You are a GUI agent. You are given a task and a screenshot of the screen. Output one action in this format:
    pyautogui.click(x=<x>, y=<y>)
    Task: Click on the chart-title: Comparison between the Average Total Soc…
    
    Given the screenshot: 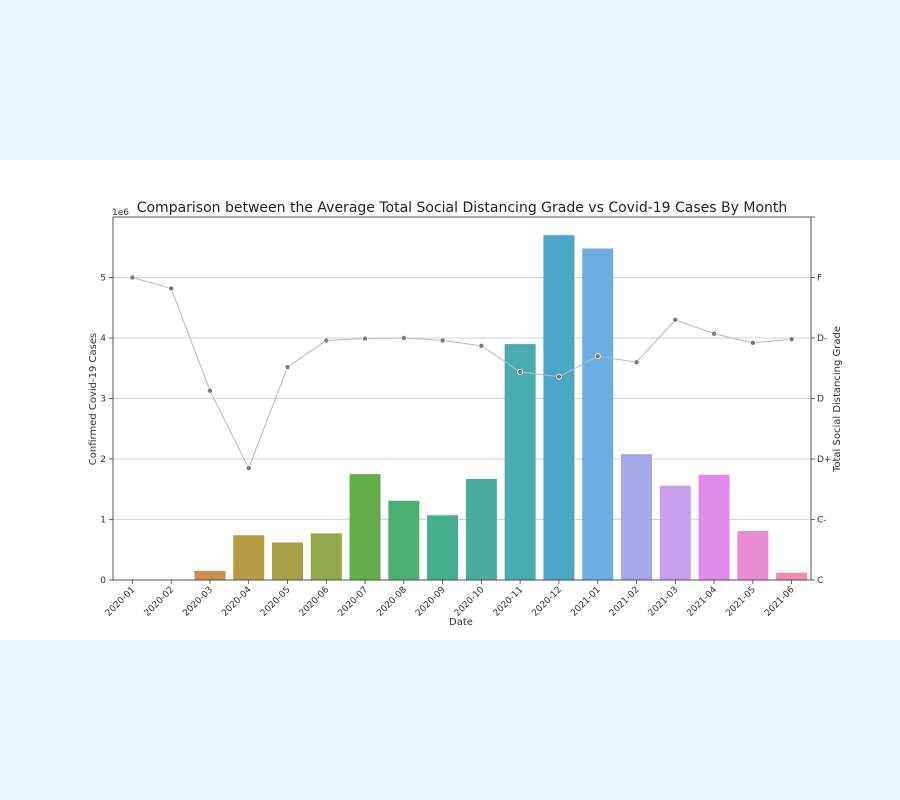 What is the action you would take?
    pyautogui.click(x=462, y=208)
    